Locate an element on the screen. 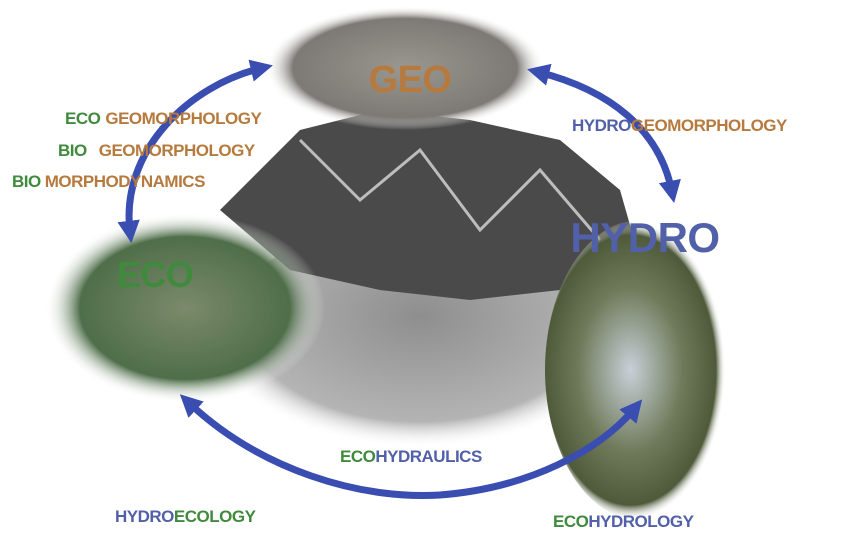 The image size is (862, 533). link-label: ECOHYDROLOGY is located at coordinates (624, 521).